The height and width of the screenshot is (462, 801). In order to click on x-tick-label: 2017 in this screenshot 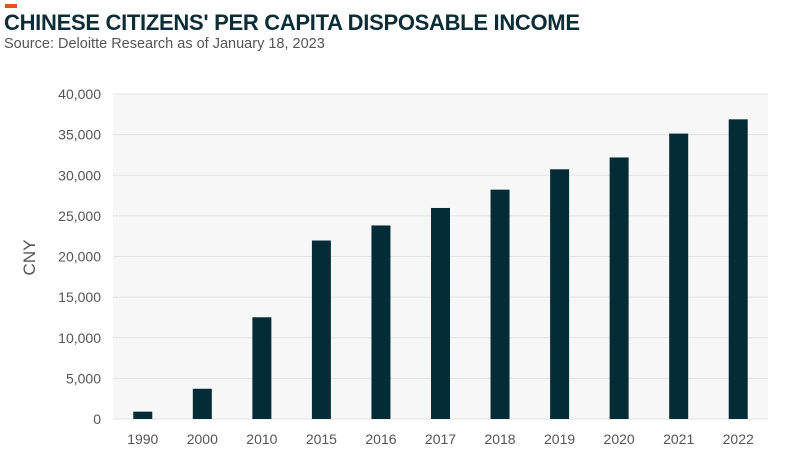, I will do `click(440, 439)`.